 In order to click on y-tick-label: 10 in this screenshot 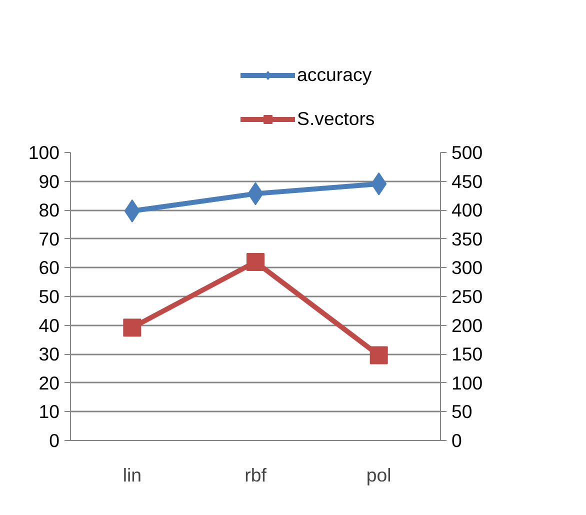, I will do `click(49, 411)`.